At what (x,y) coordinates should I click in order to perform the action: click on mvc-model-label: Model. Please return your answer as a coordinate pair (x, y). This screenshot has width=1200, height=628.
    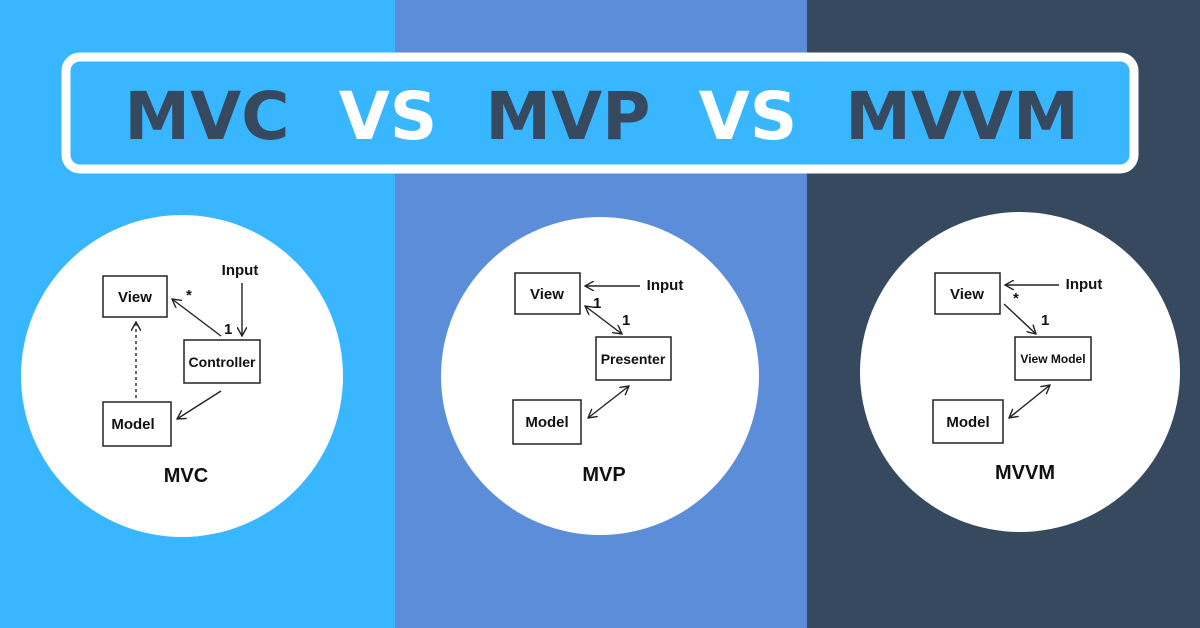
    Looking at the image, I should click on (132, 424).